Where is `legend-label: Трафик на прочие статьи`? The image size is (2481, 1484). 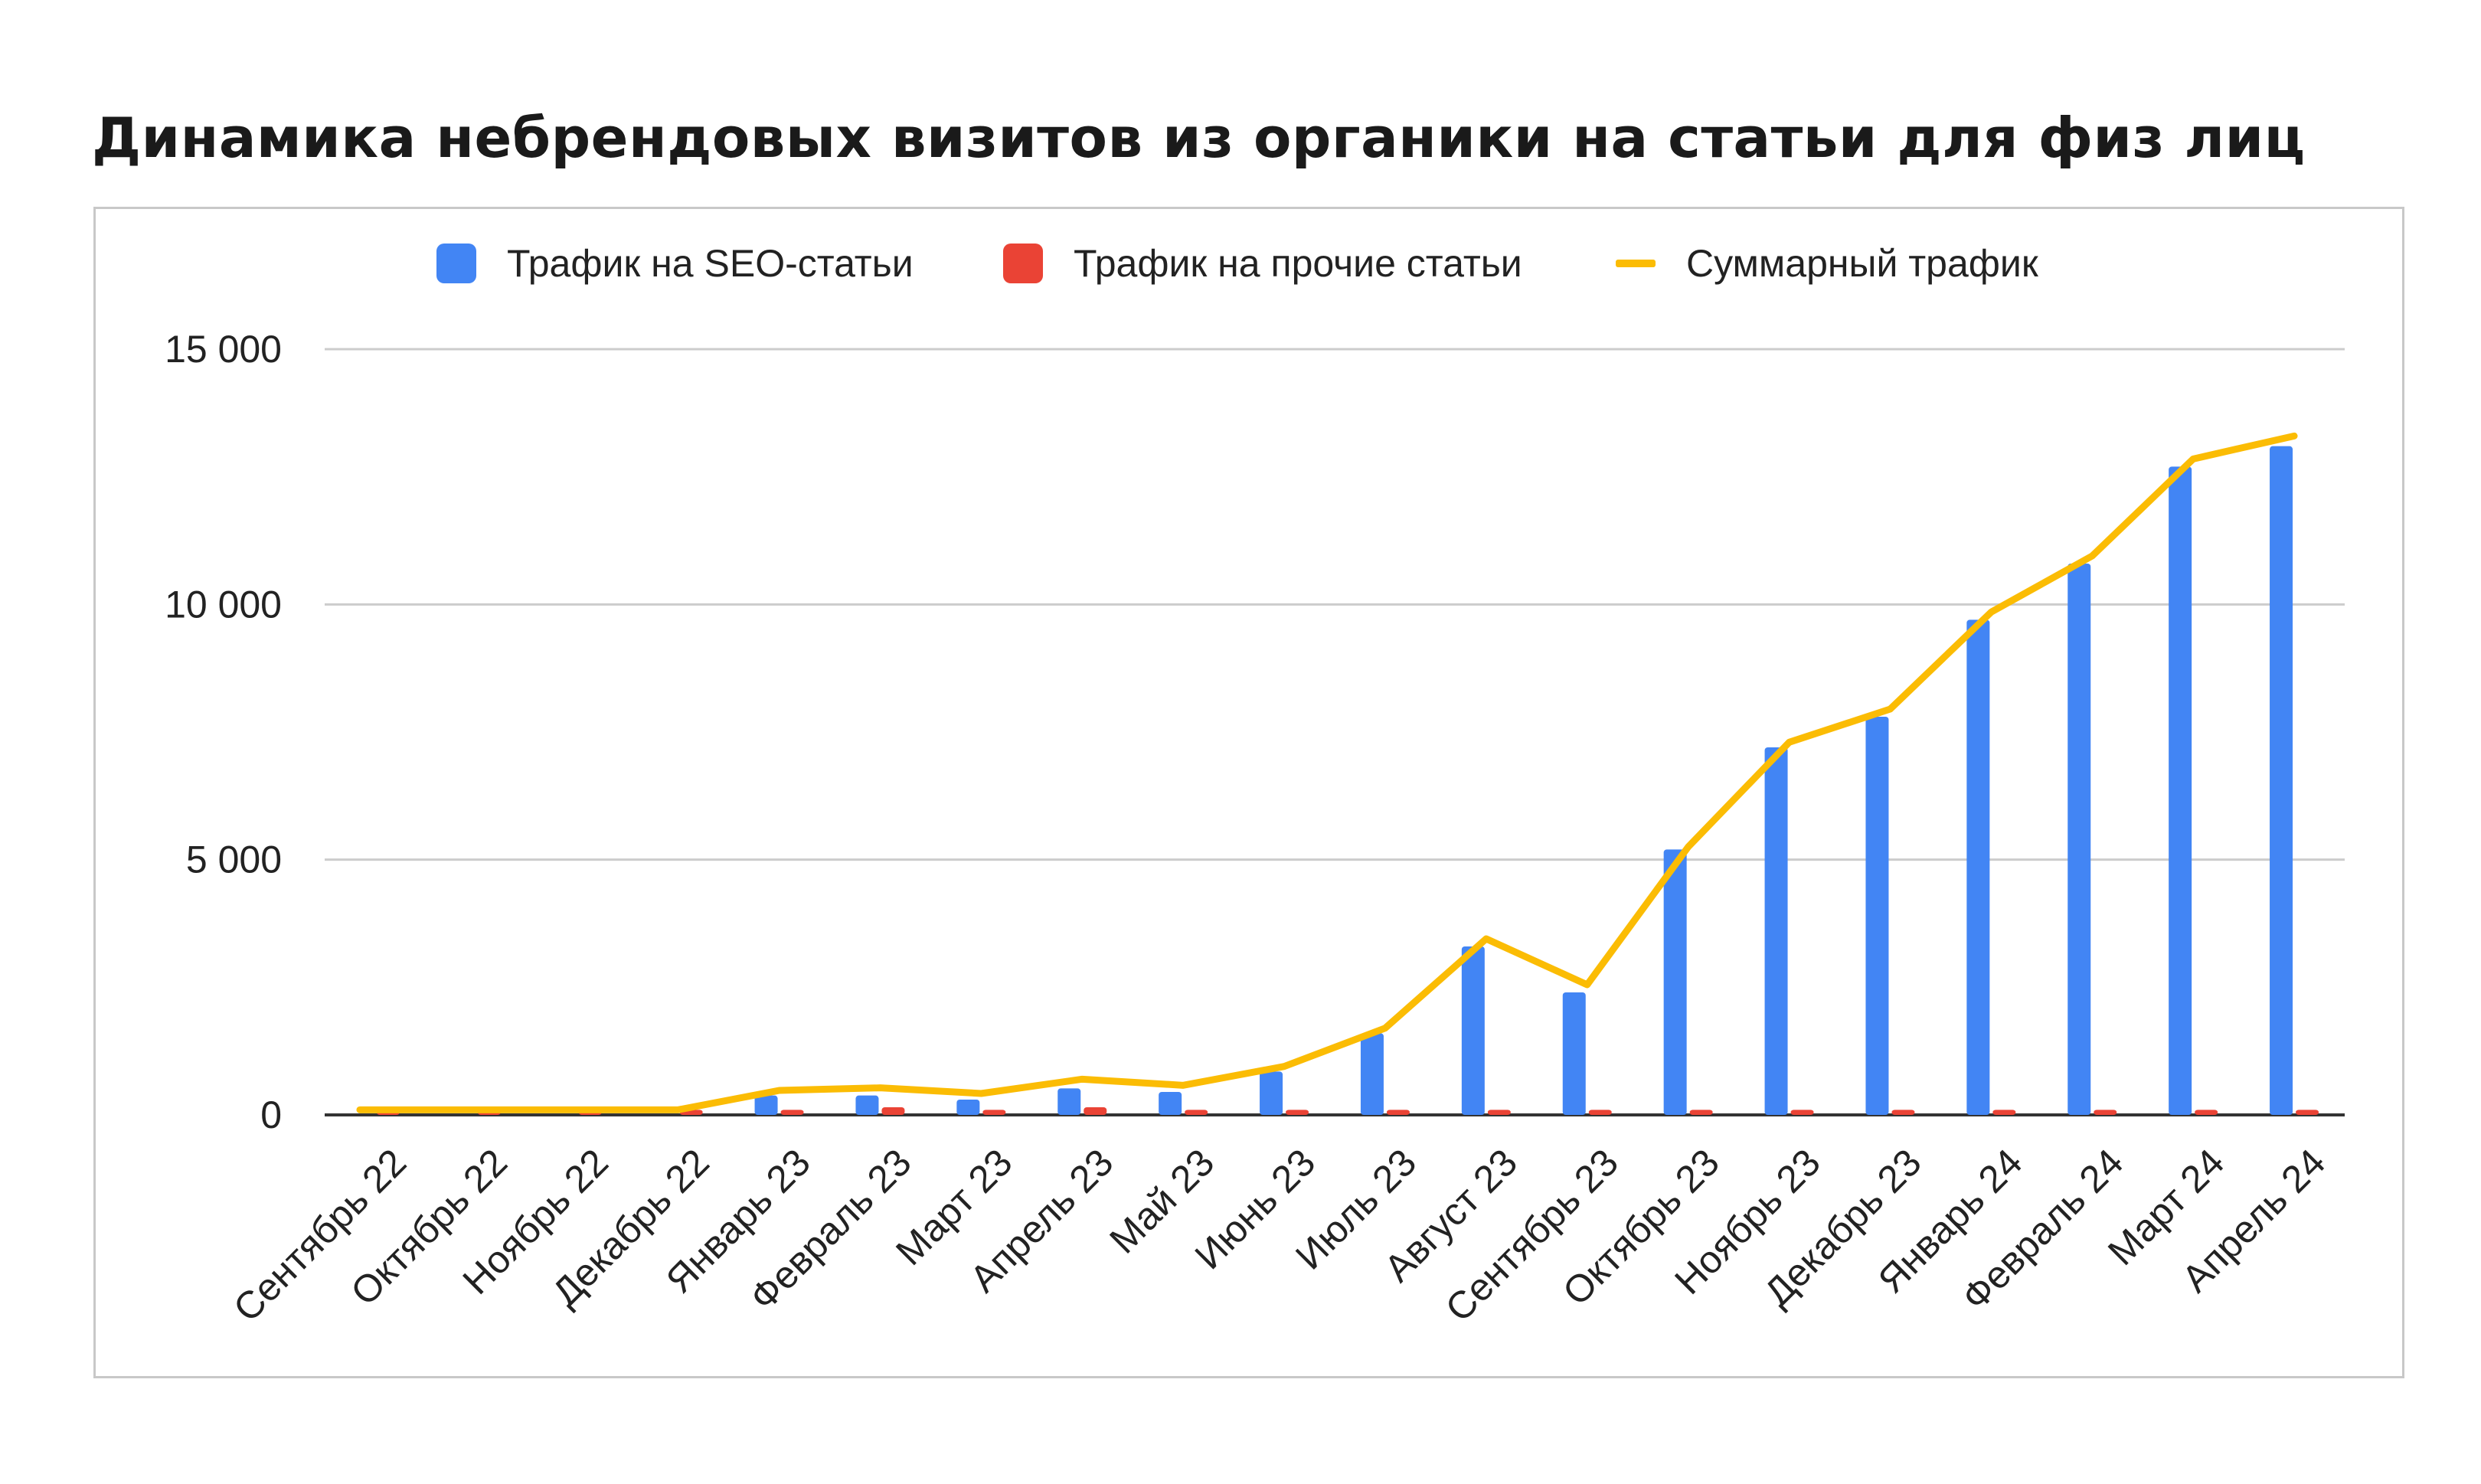 legend-label: Трафик на прочие статьи is located at coordinates (1298, 263).